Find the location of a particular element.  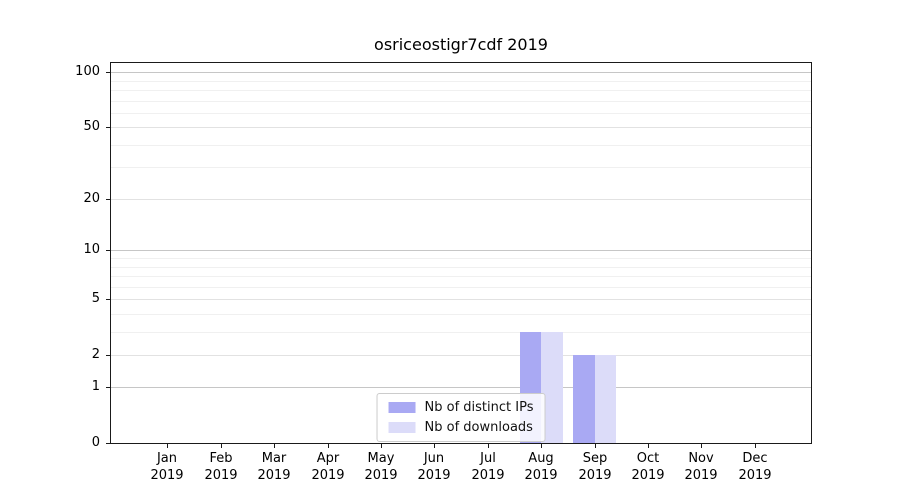

x-tick-label: Dec 2019 is located at coordinates (755, 467).